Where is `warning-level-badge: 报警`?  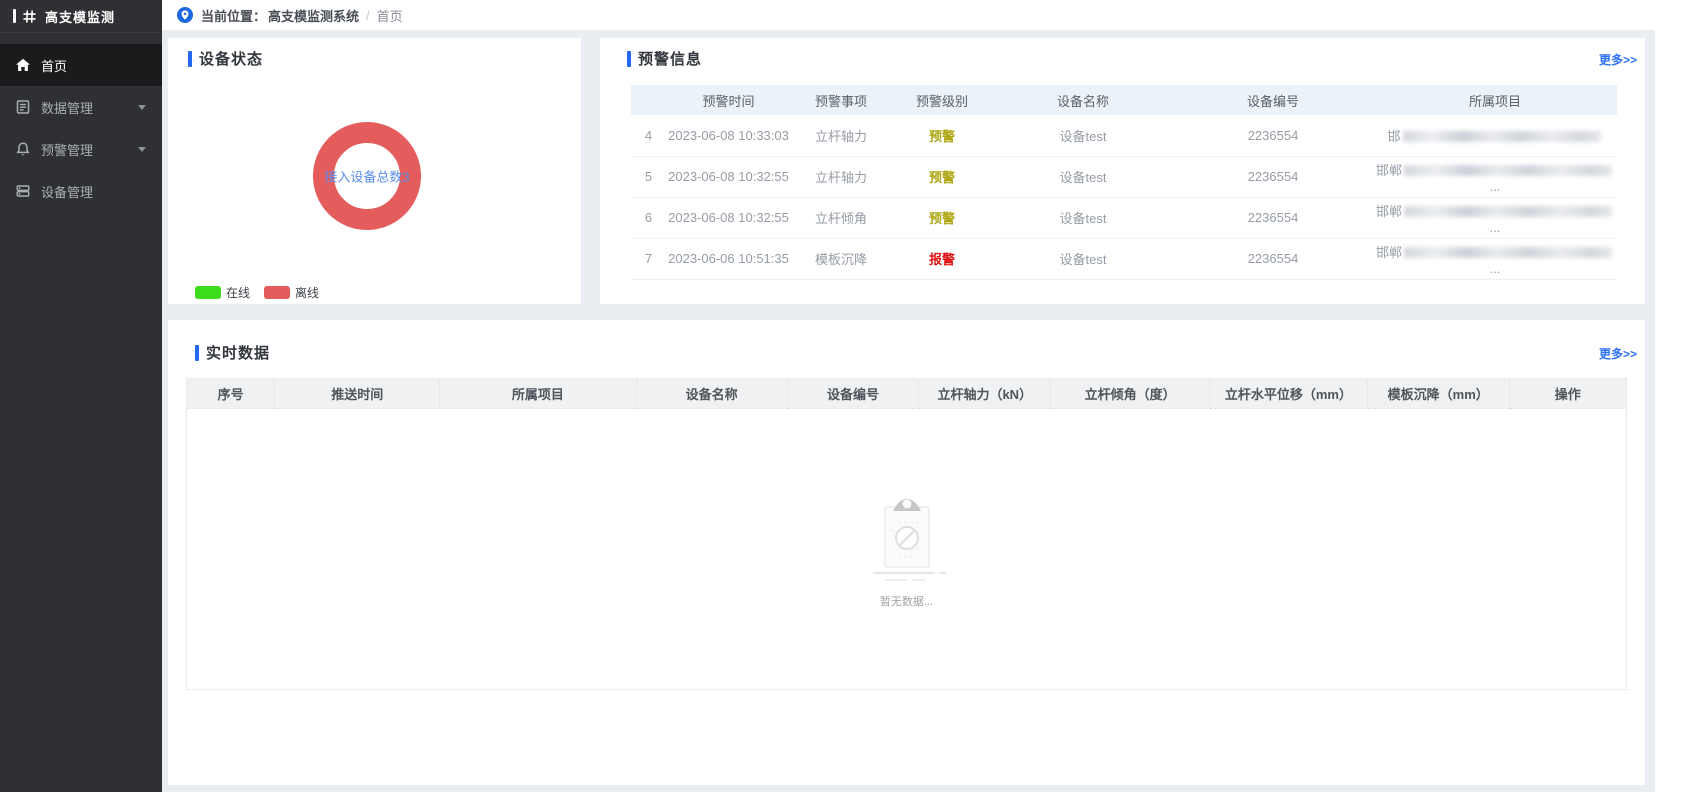
warning-level-badge: 报警 is located at coordinates (942, 259).